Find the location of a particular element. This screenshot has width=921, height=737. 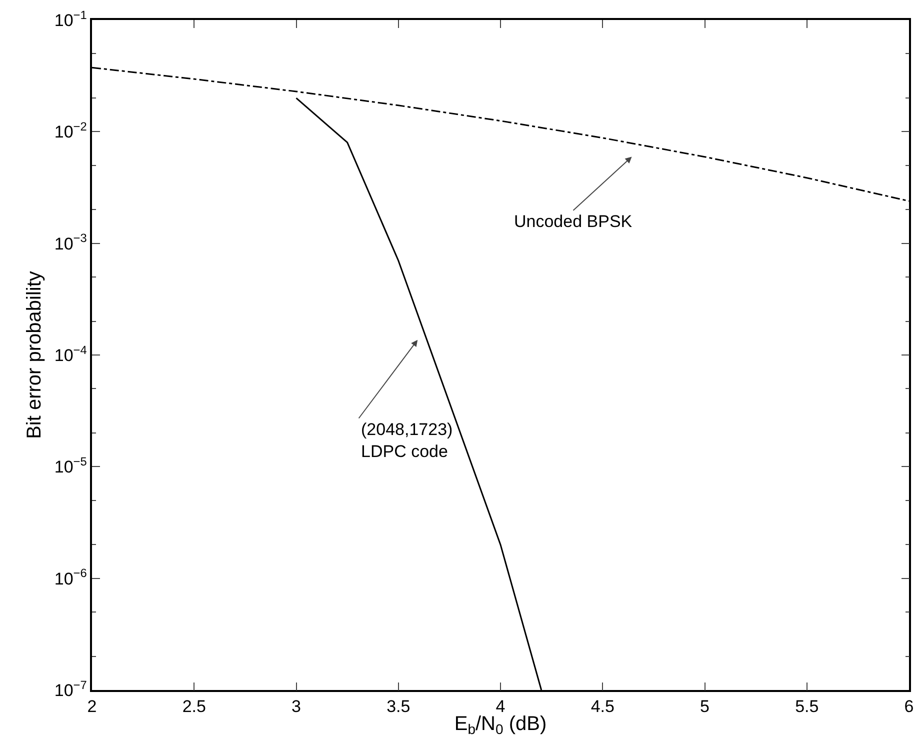

y-tick-label: 10$^{−2}$ is located at coordinates (71, 130).